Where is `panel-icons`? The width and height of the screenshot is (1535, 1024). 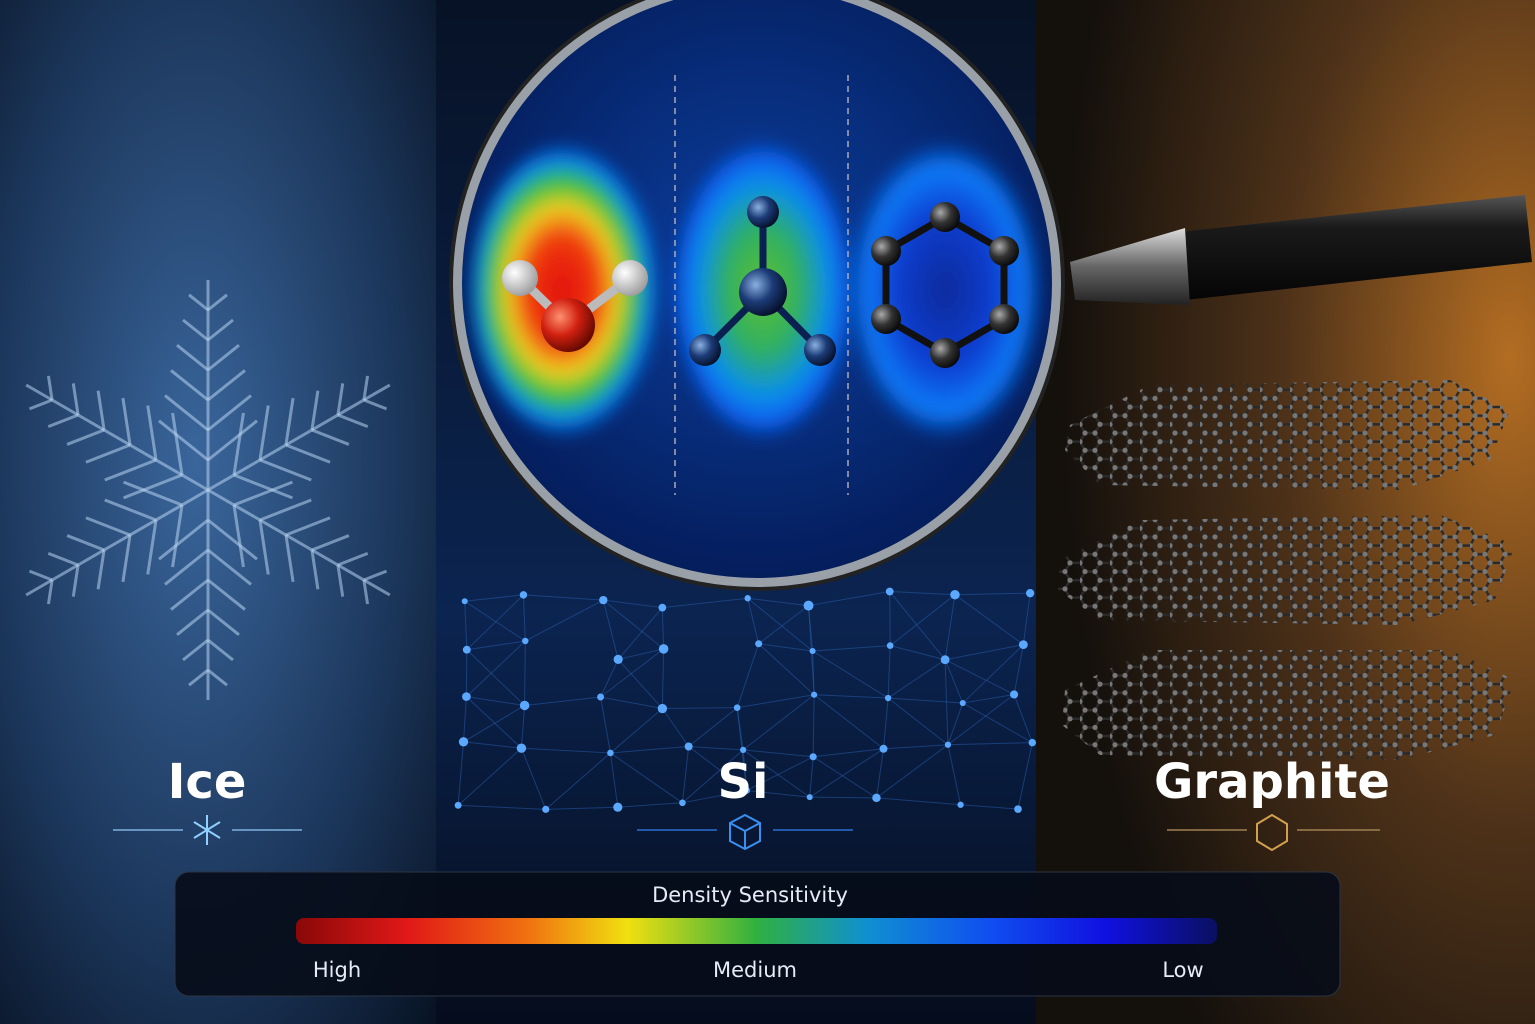 panel-icons is located at coordinates (746, 832).